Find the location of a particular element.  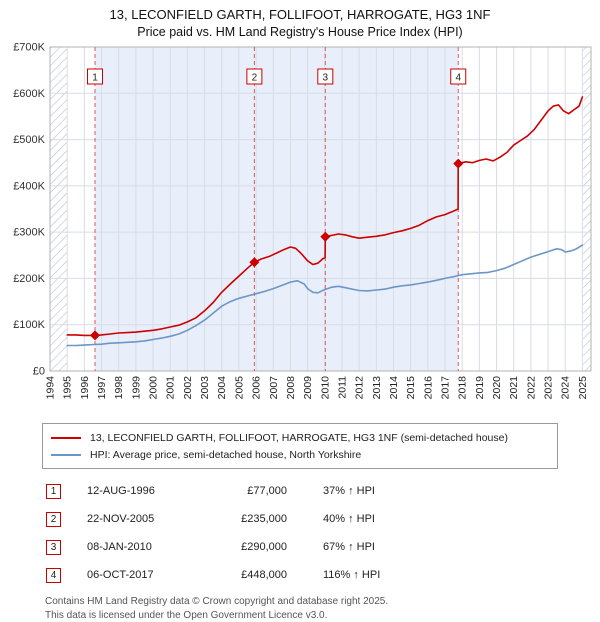

sale-row-2: 2 22-NOV-2005 £235,000 40% ↑ HPI is located at coordinates (300, 519).